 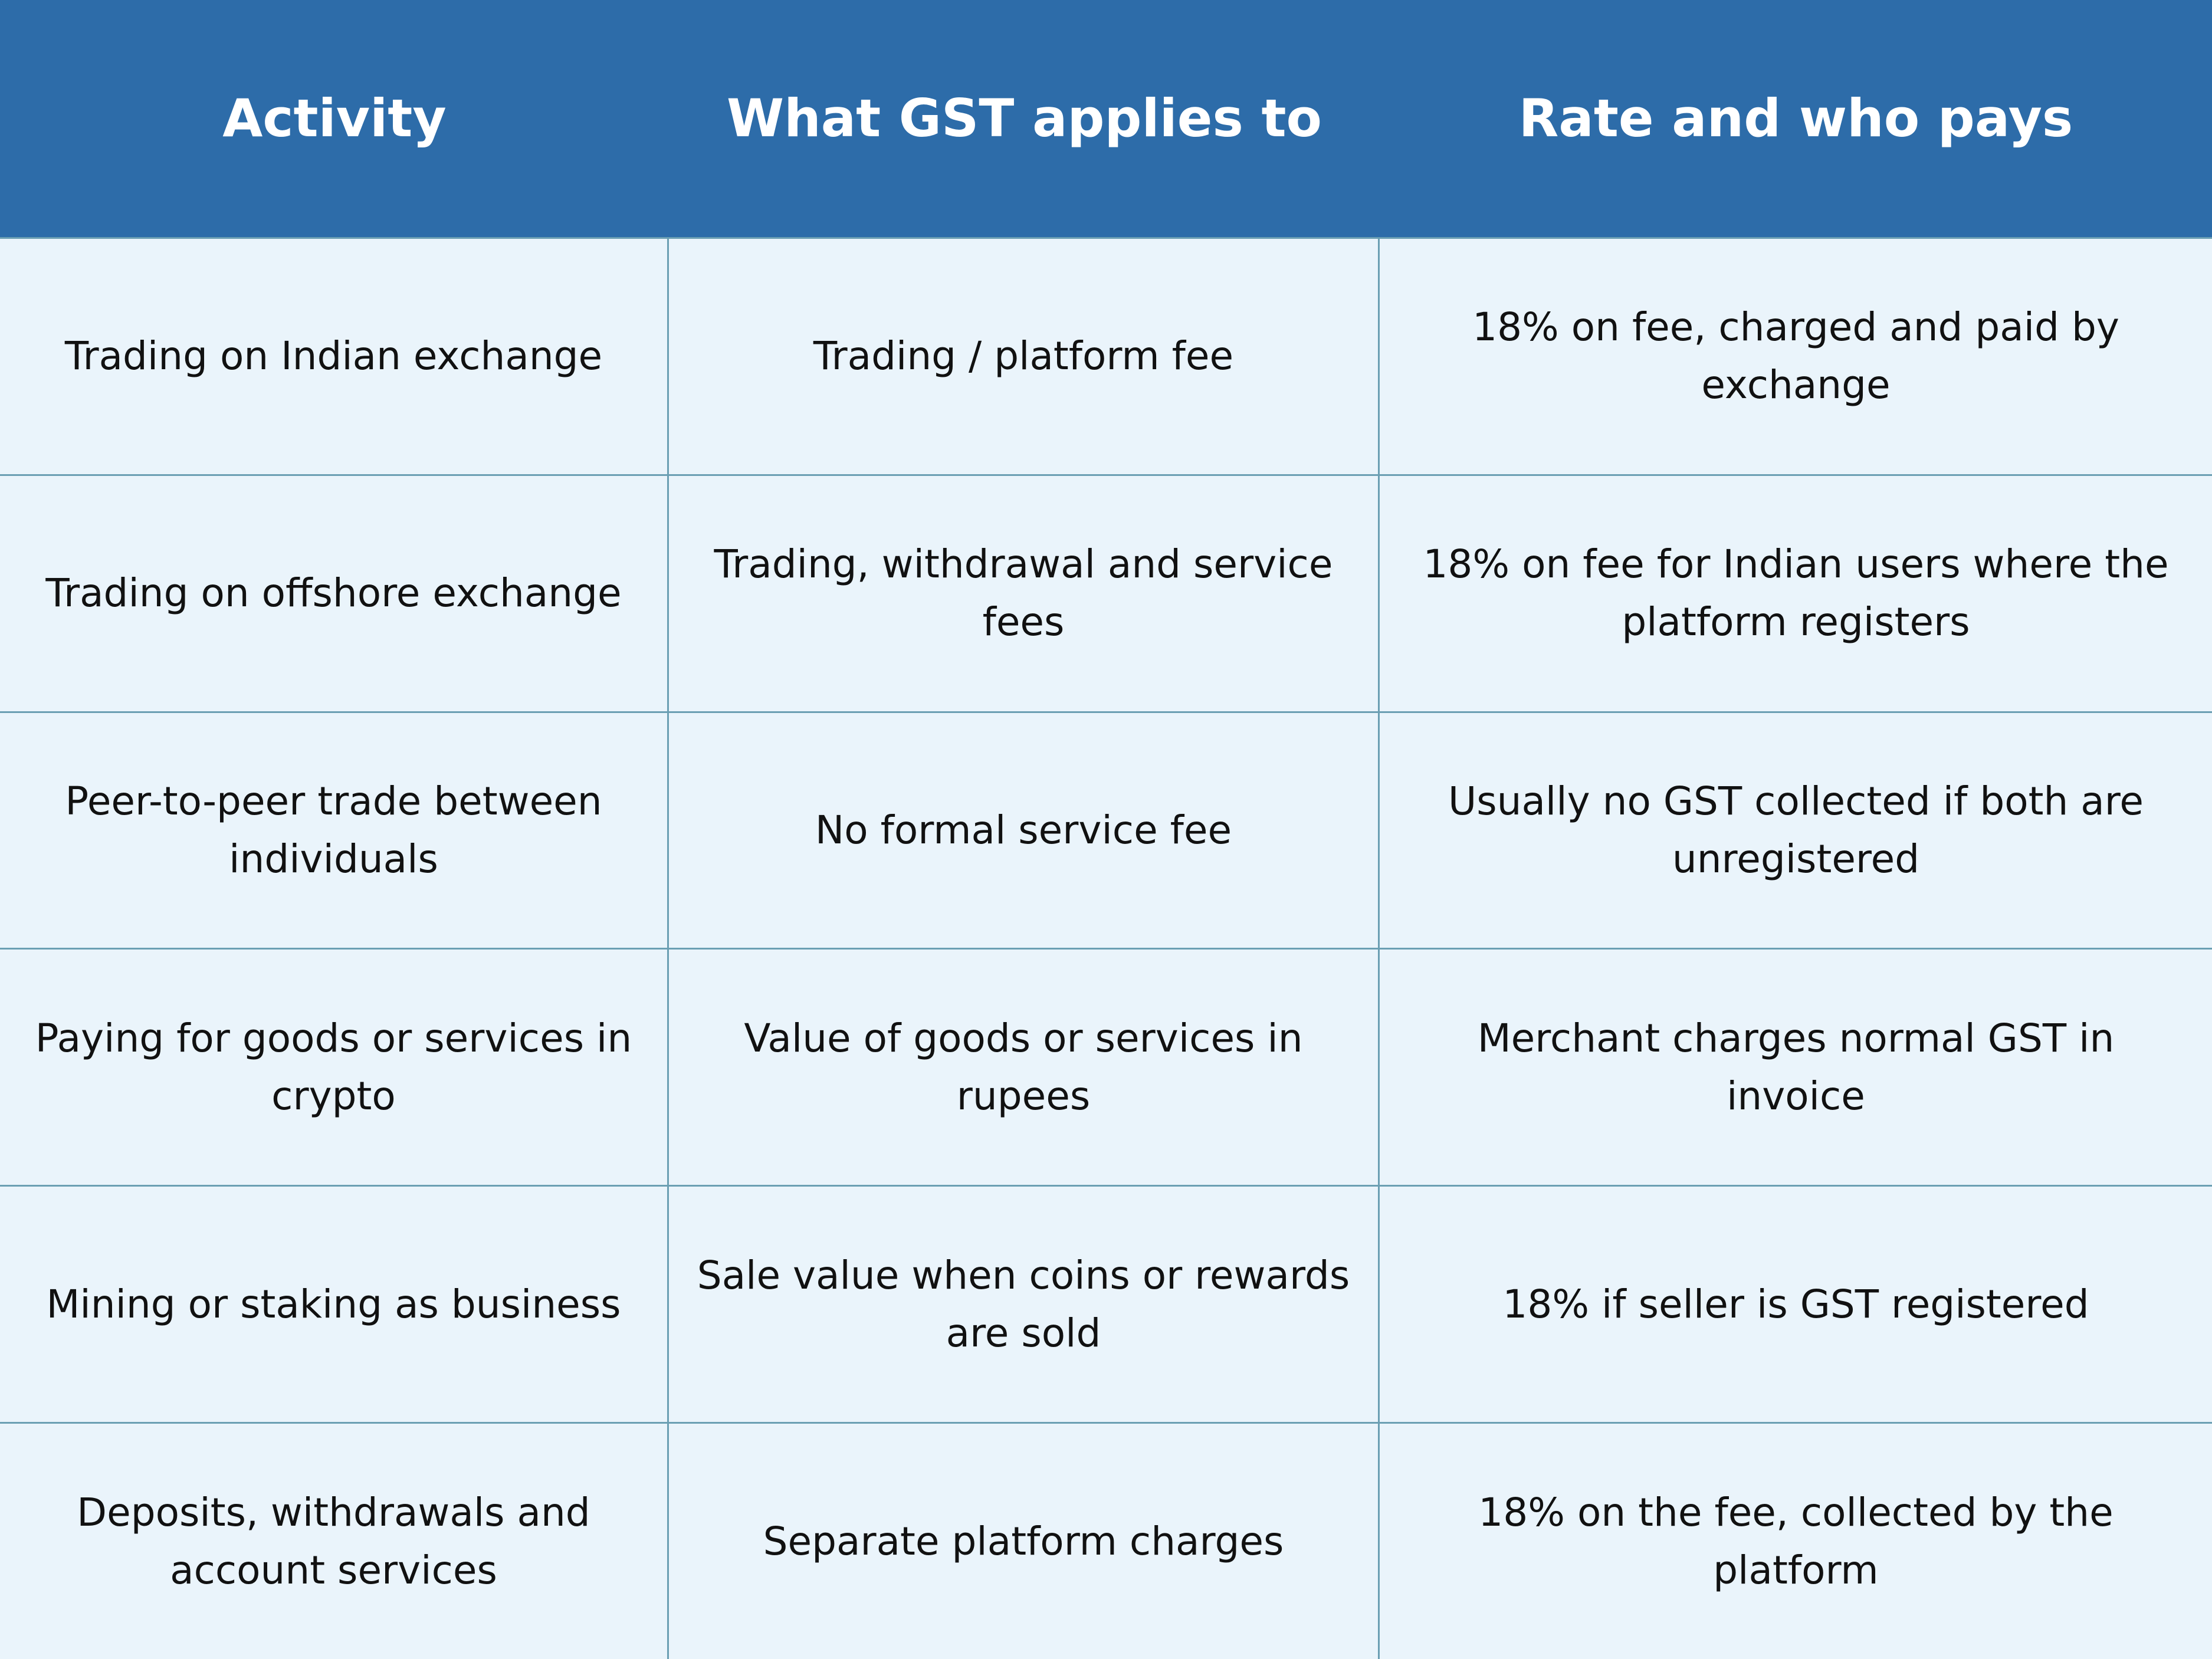 What do you see at coordinates (1024, 1066) in the screenshot?
I see `table-cell: Value of goods or services in rupees` at bounding box center [1024, 1066].